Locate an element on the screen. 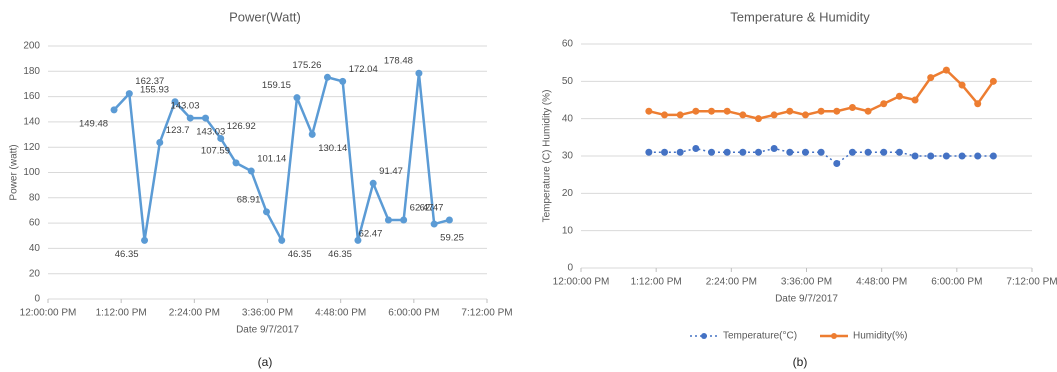  data-label: 159.15 is located at coordinates (276, 85).